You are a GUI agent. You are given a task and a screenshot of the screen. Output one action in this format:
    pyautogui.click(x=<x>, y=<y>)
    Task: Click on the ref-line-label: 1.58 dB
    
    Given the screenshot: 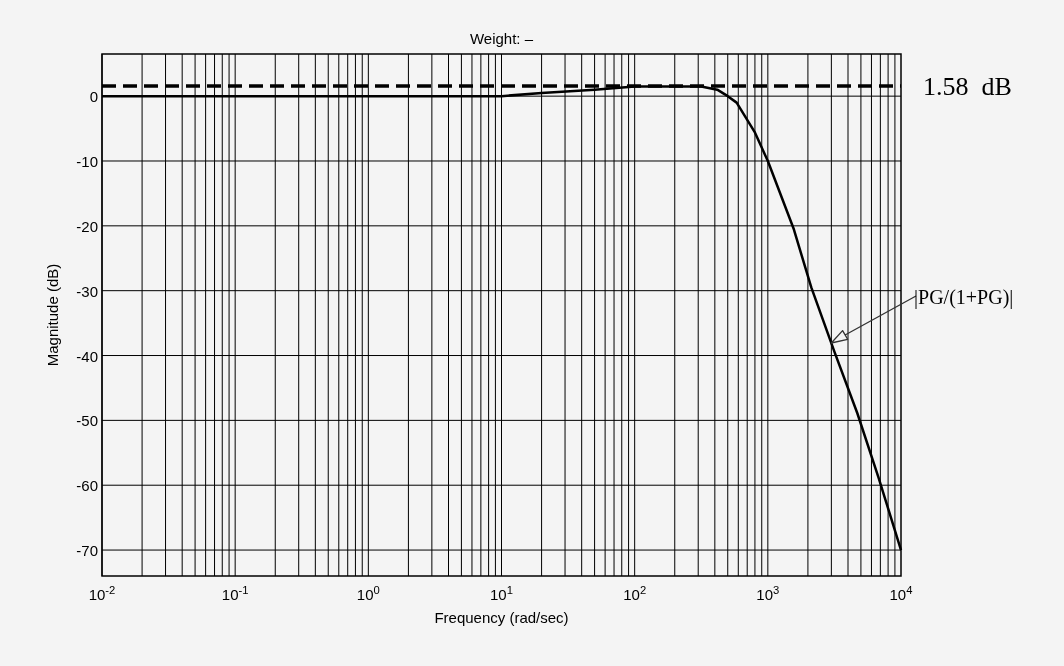 What is the action you would take?
    pyautogui.click(x=967, y=86)
    